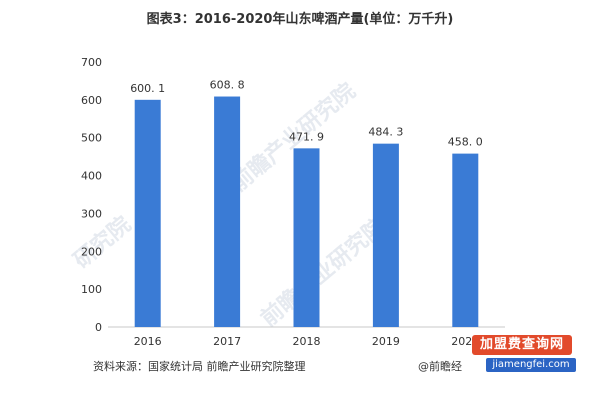  Describe the element at coordinates (147, 88) in the screenshot. I see `bar-value-label: 600. 1` at that location.